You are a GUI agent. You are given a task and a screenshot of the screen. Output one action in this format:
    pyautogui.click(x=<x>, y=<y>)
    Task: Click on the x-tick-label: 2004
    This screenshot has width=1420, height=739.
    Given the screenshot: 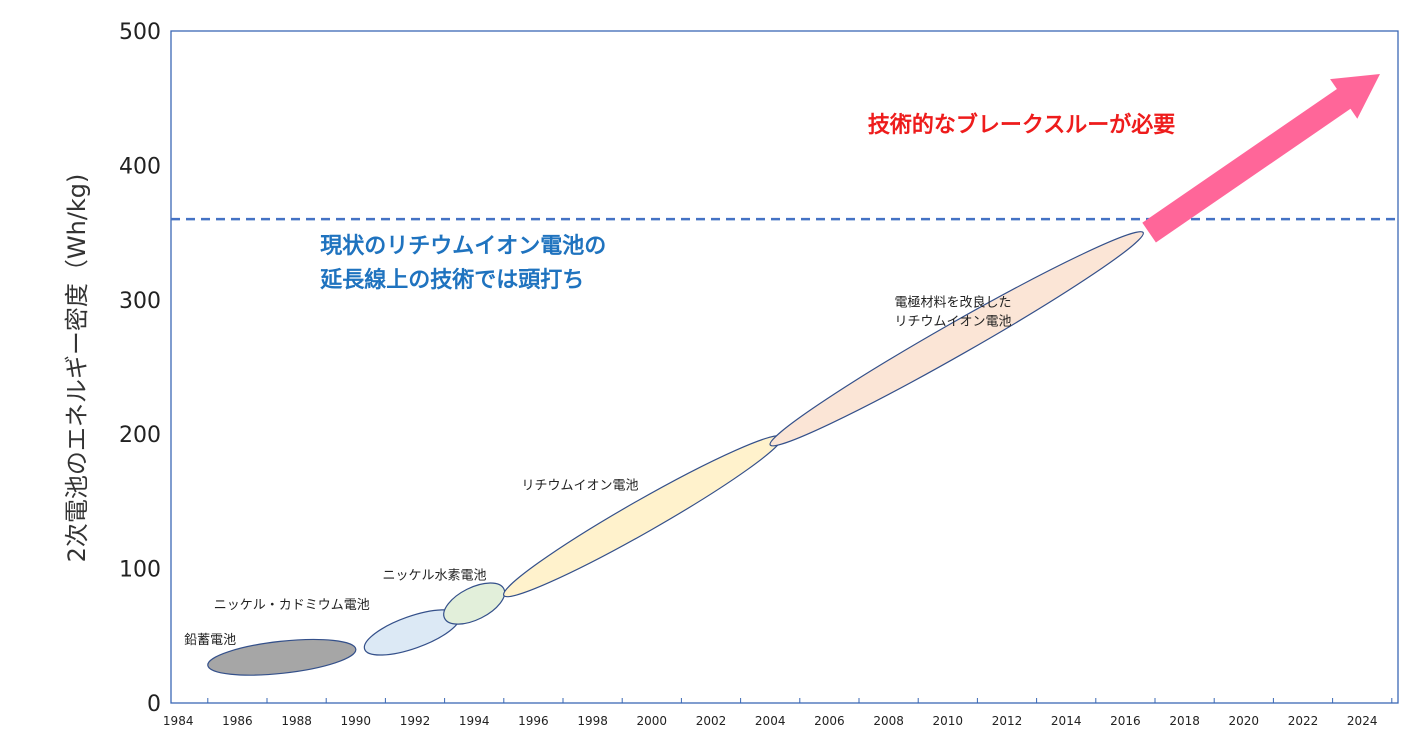 What is the action you would take?
    pyautogui.click(x=770, y=721)
    